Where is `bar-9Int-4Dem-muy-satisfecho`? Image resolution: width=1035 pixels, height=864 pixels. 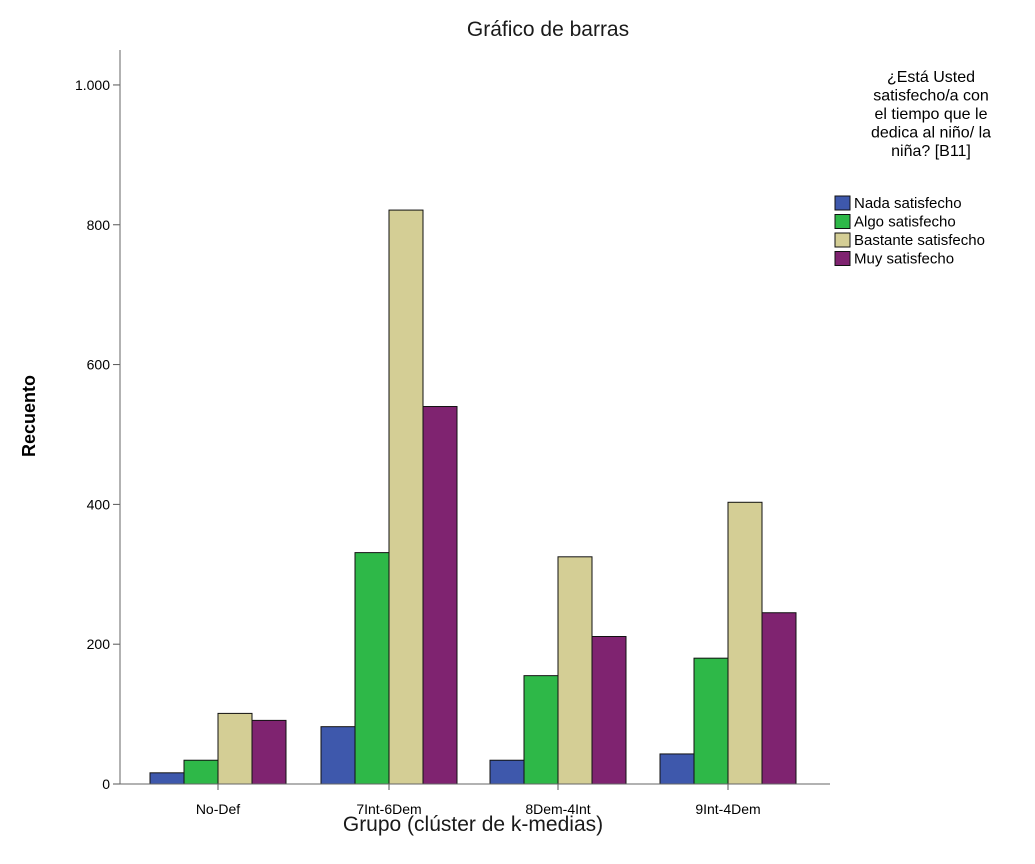
bar-9Int-4Dem-muy-satisfecho is located at coordinates (779, 698).